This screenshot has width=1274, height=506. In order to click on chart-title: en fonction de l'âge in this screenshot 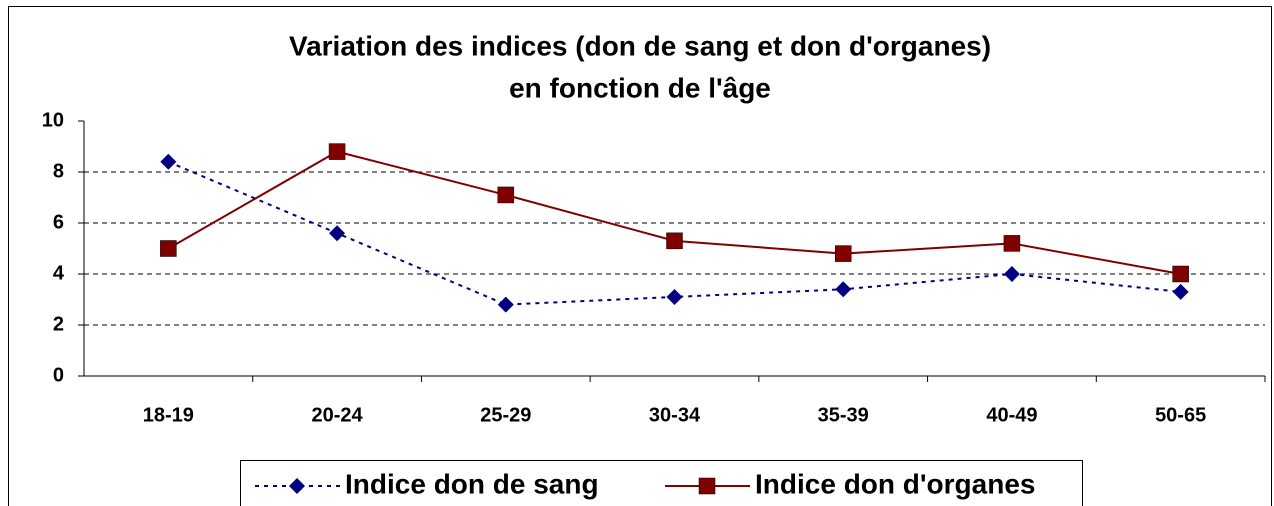, I will do `click(640, 87)`.